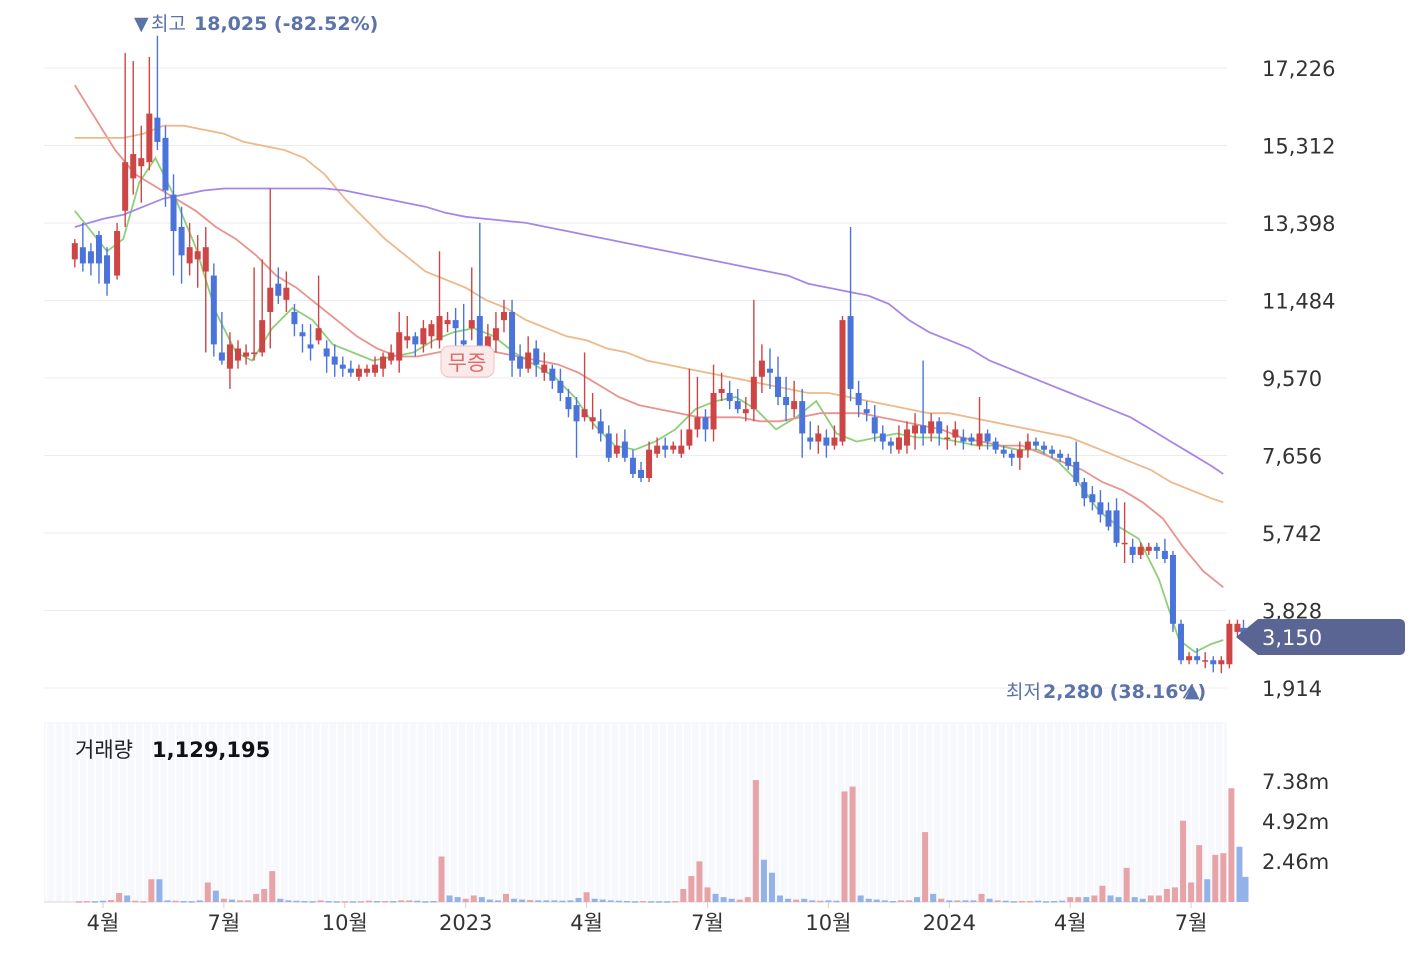 This screenshot has width=1426, height=958. I want to click on volume-value: 1,129,195, so click(211, 750).